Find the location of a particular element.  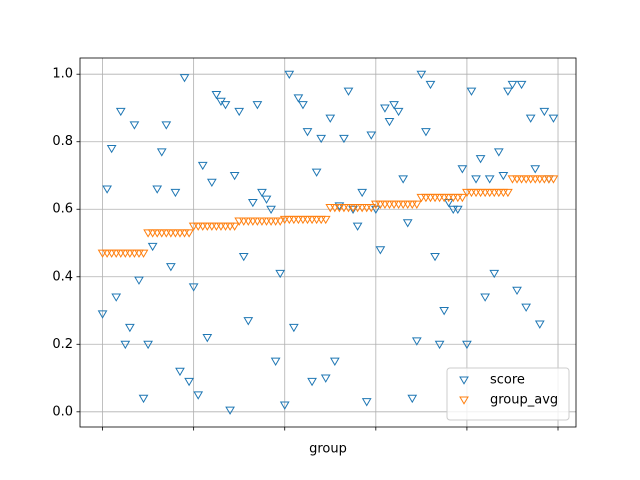

legend-label: score is located at coordinates (507, 380).